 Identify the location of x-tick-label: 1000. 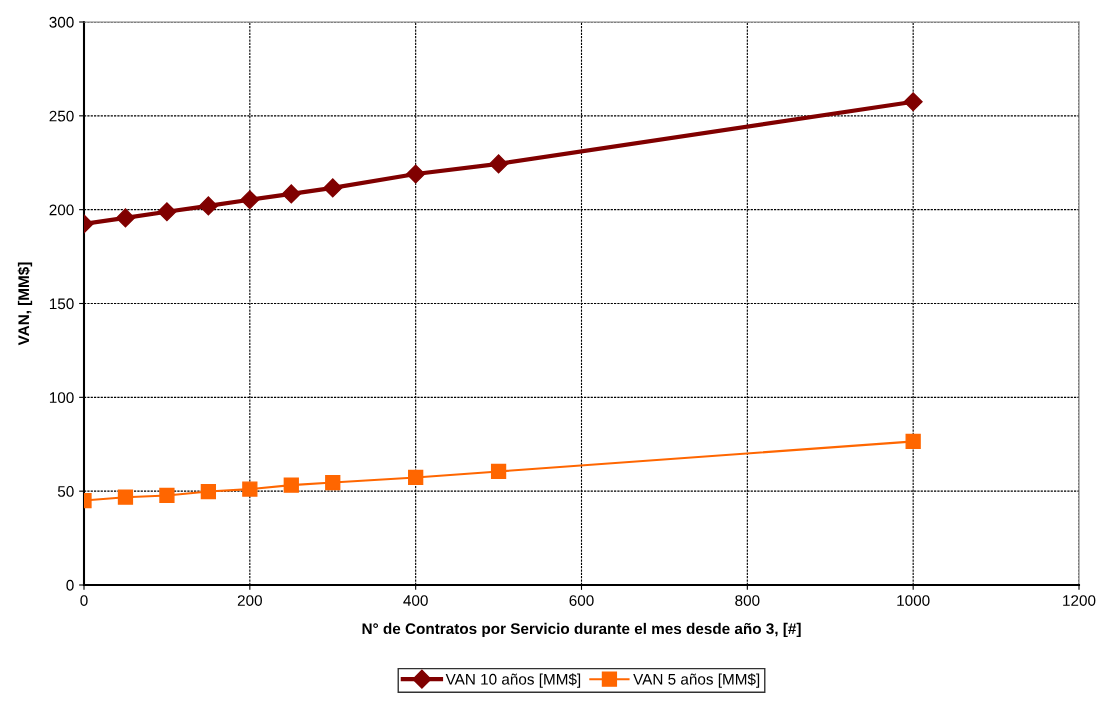
(913, 600).